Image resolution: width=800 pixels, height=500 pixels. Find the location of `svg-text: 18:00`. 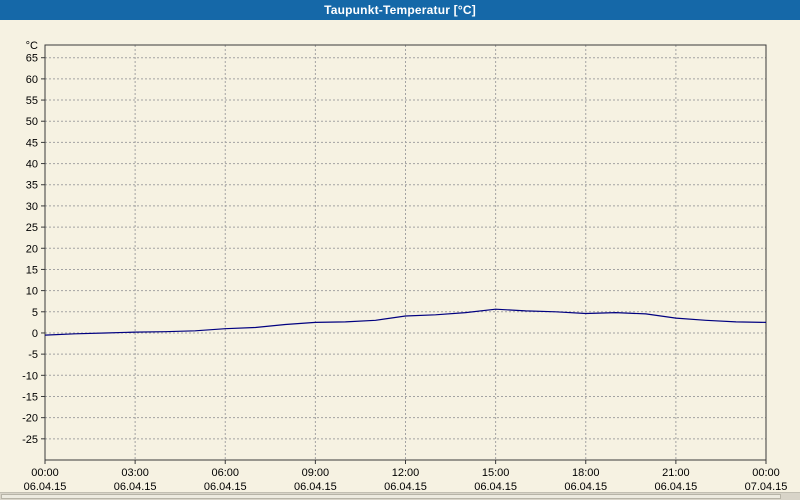

svg-text: 18:00 is located at coordinates (586, 473).